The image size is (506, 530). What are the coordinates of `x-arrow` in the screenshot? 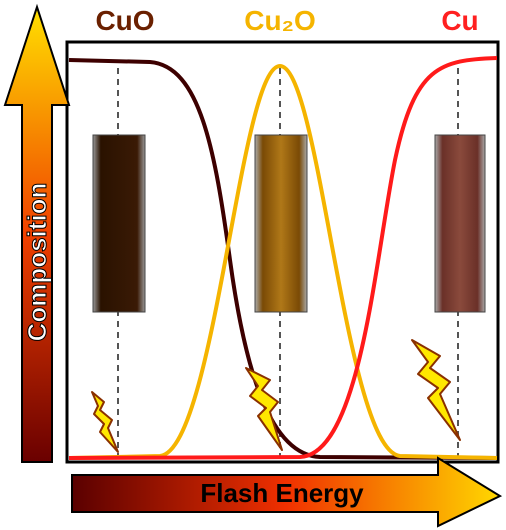 It's located at (287, 492).